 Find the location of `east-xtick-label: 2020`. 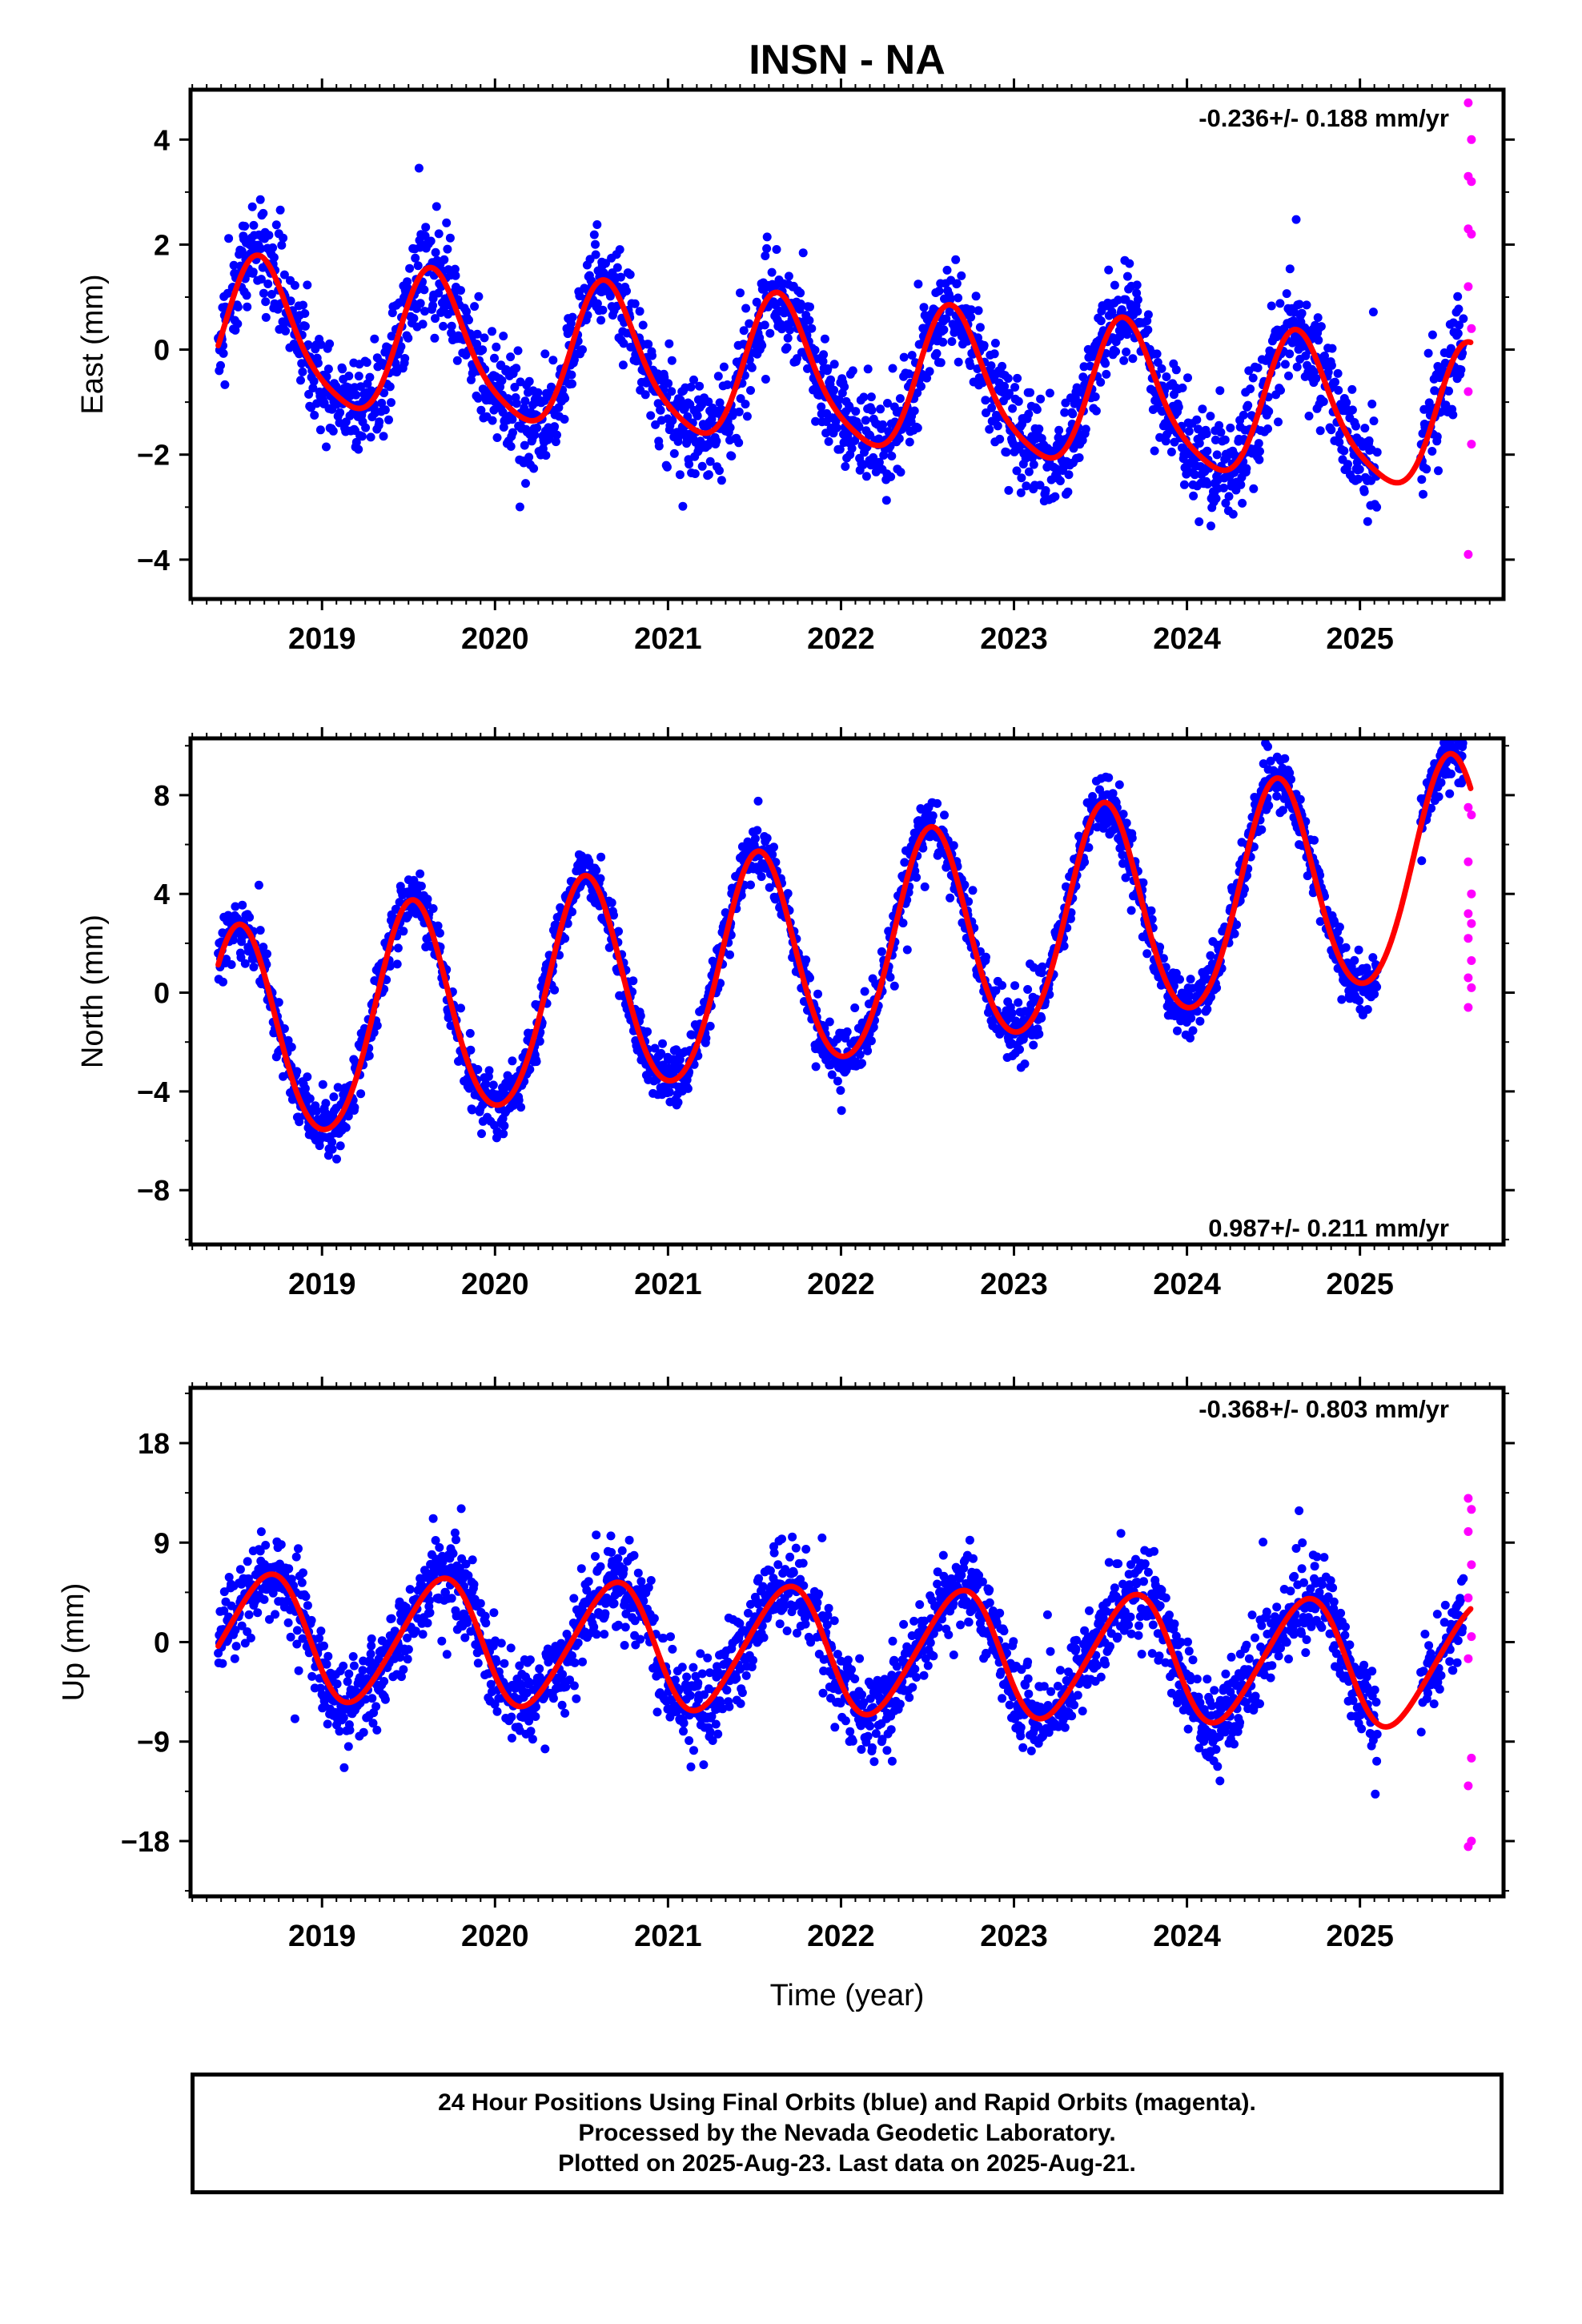

east-xtick-label: 2020 is located at coordinates (495, 639).